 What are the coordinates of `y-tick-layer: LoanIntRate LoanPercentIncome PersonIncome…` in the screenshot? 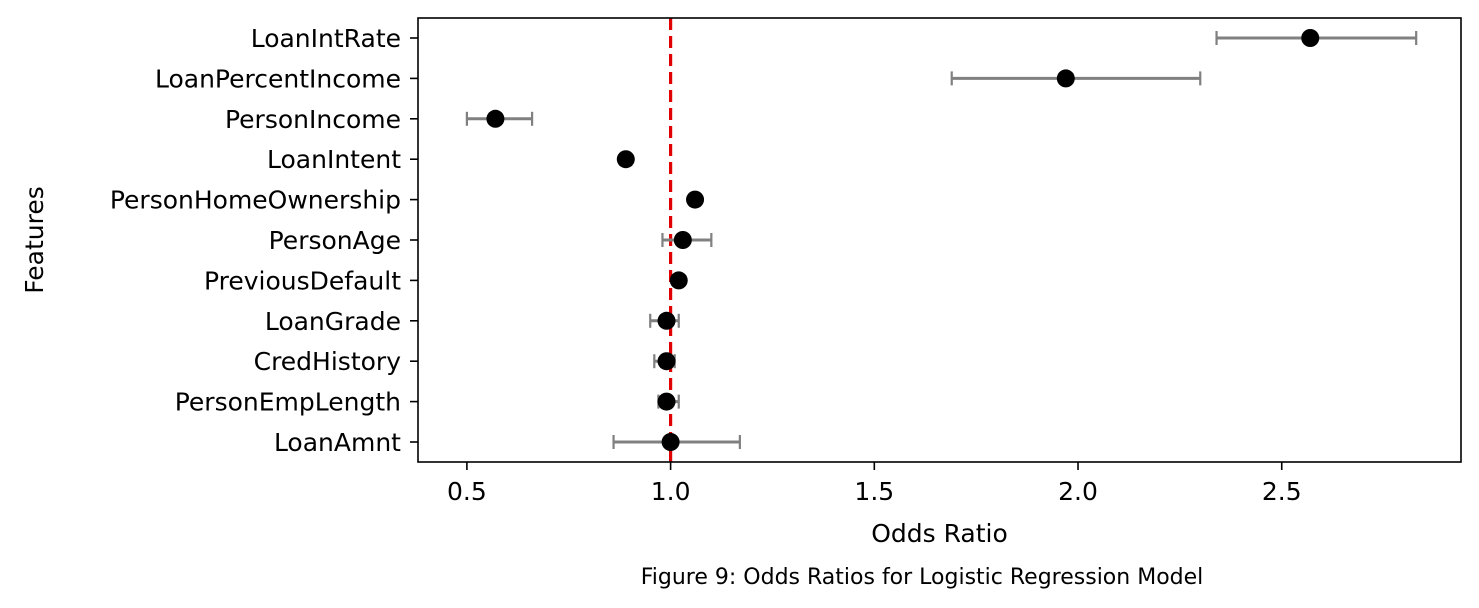 It's located at (264, 240).